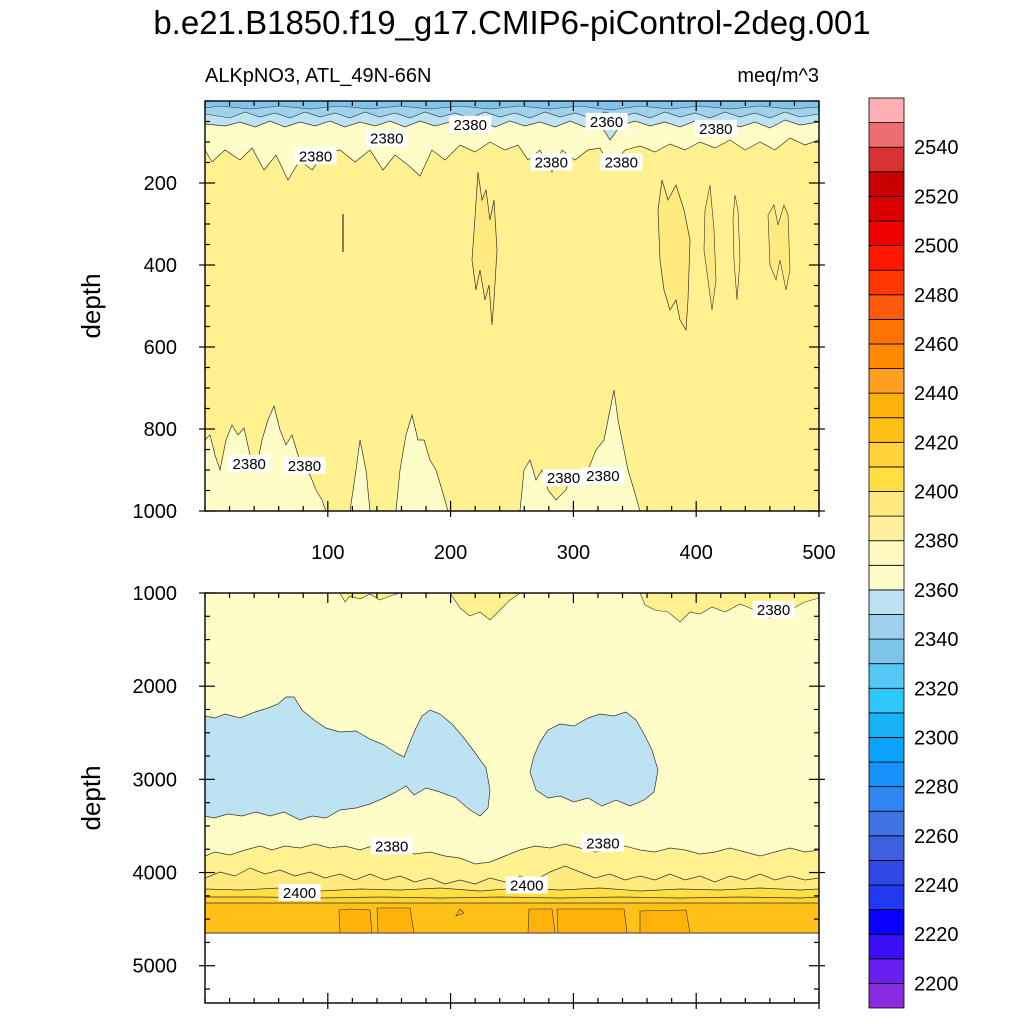  I want to click on right-string: meq/m^3, so click(778, 76).